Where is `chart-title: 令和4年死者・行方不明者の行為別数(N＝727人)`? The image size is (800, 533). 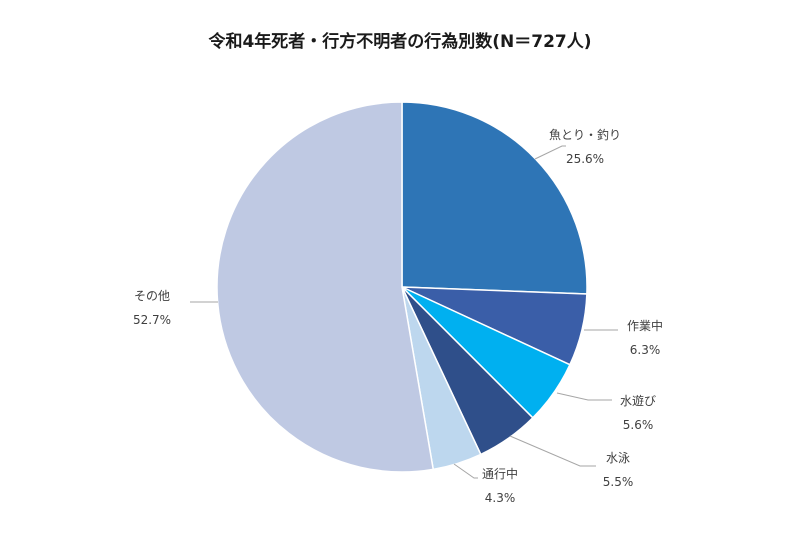
chart-title: 令和4年死者・行方不明者の行為別数(N＝727人) is located at coordinates (399, 41).